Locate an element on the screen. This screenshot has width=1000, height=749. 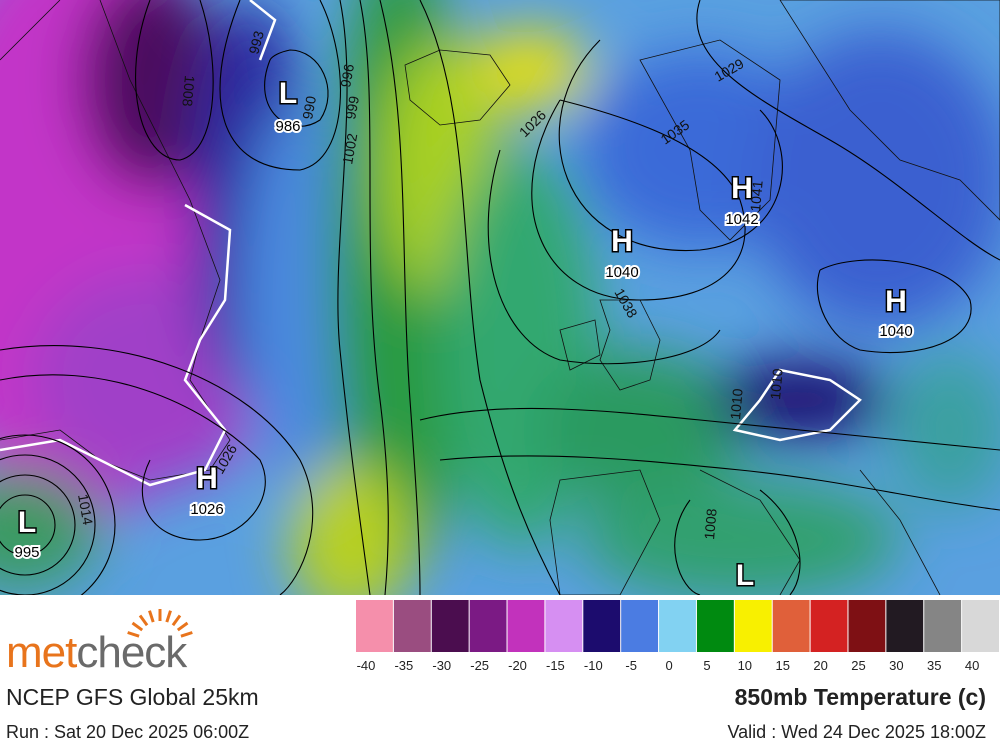
isobar-label: 1041 is located at coordinates (756, 196).